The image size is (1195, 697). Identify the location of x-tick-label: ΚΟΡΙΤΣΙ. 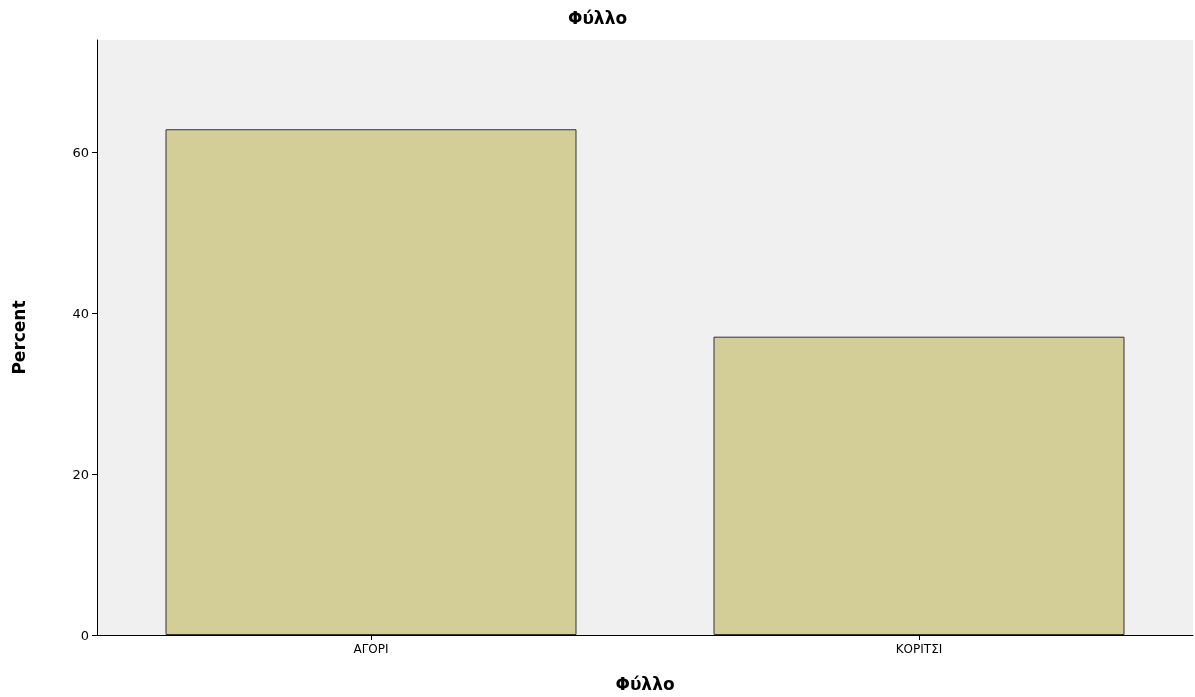
(919, 649).